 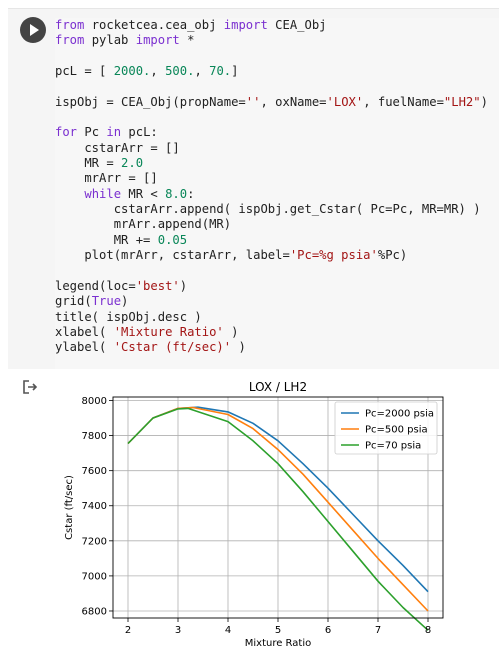 What do you see at coordinates (253, 101) in the screenshot?
I see `code-token: ''` at bounding box center [253, 101].